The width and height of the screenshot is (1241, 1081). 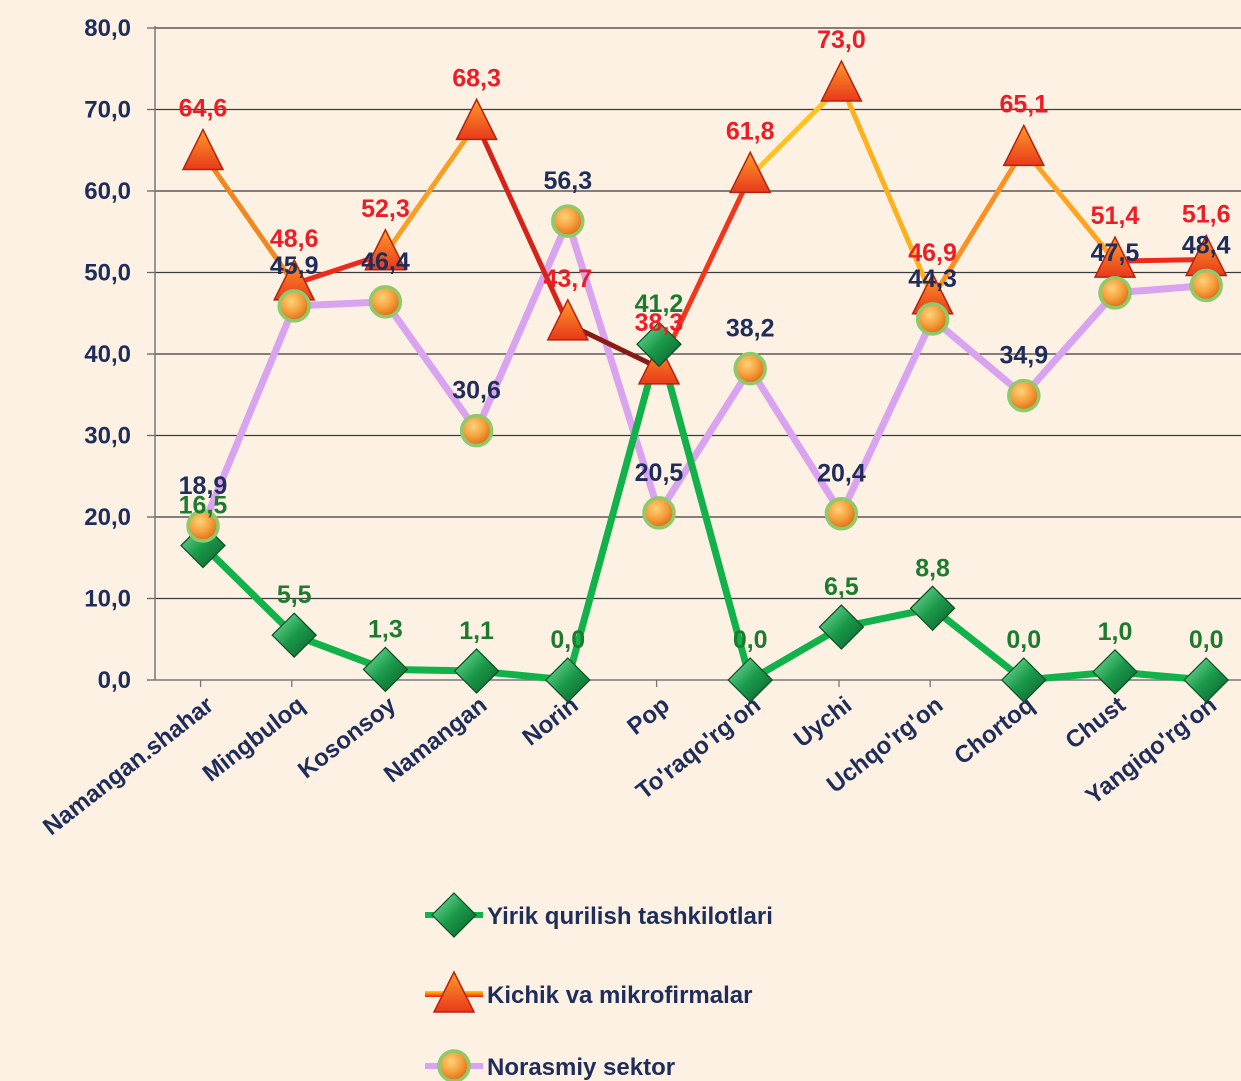 I want to click on data-label-kichik: 43,7, so click(x=567, y=279).